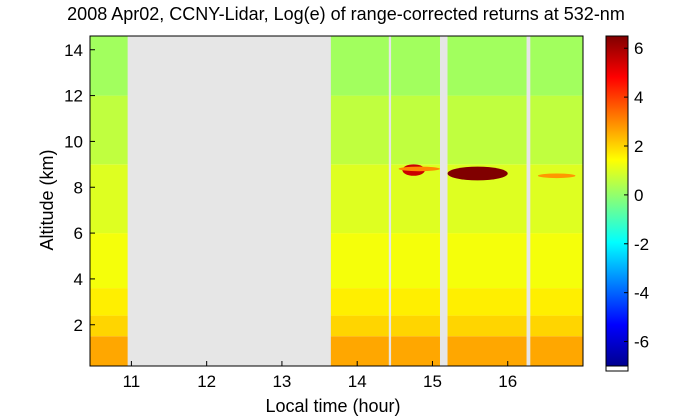 This screenshot has height=420, width=700. I want to click on x-tick-label: 16, so click(507, 381).